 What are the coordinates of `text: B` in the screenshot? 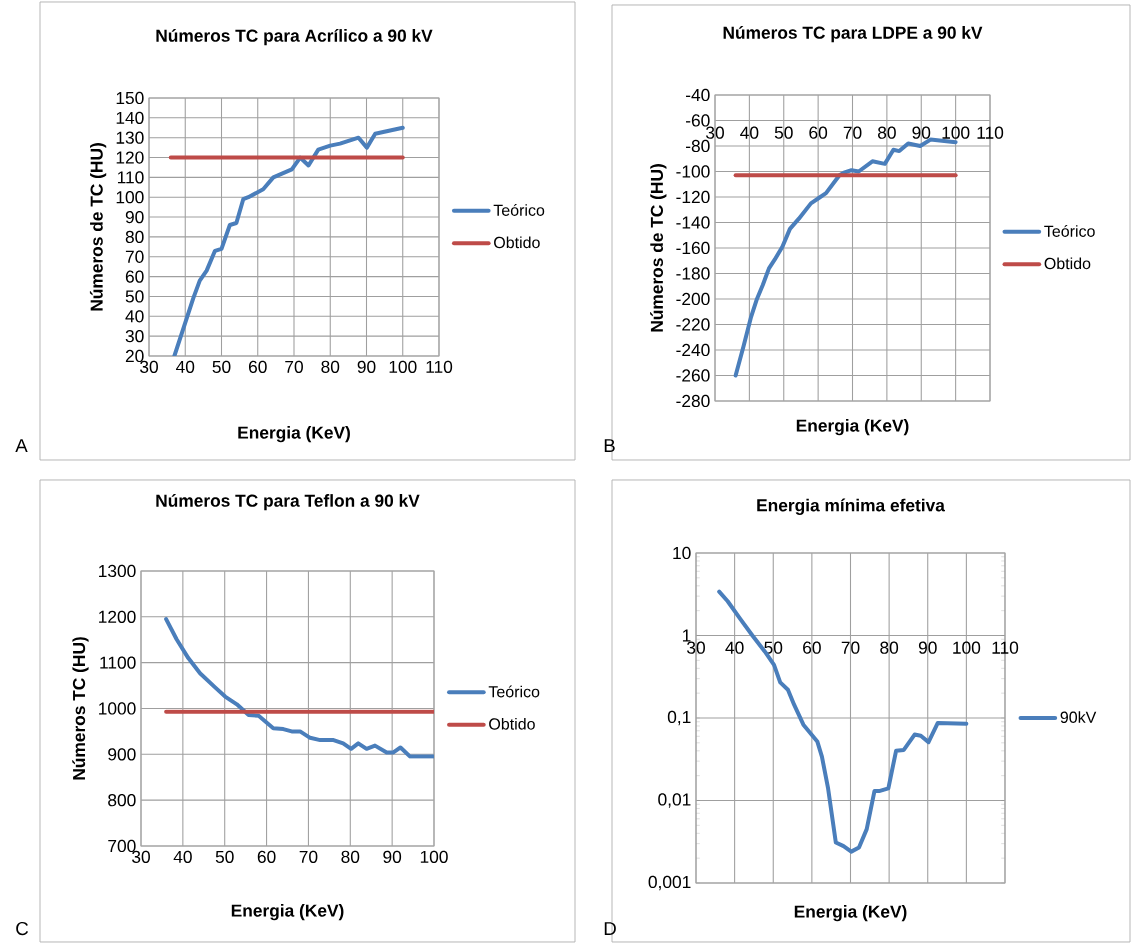 It's located at (609, 445).